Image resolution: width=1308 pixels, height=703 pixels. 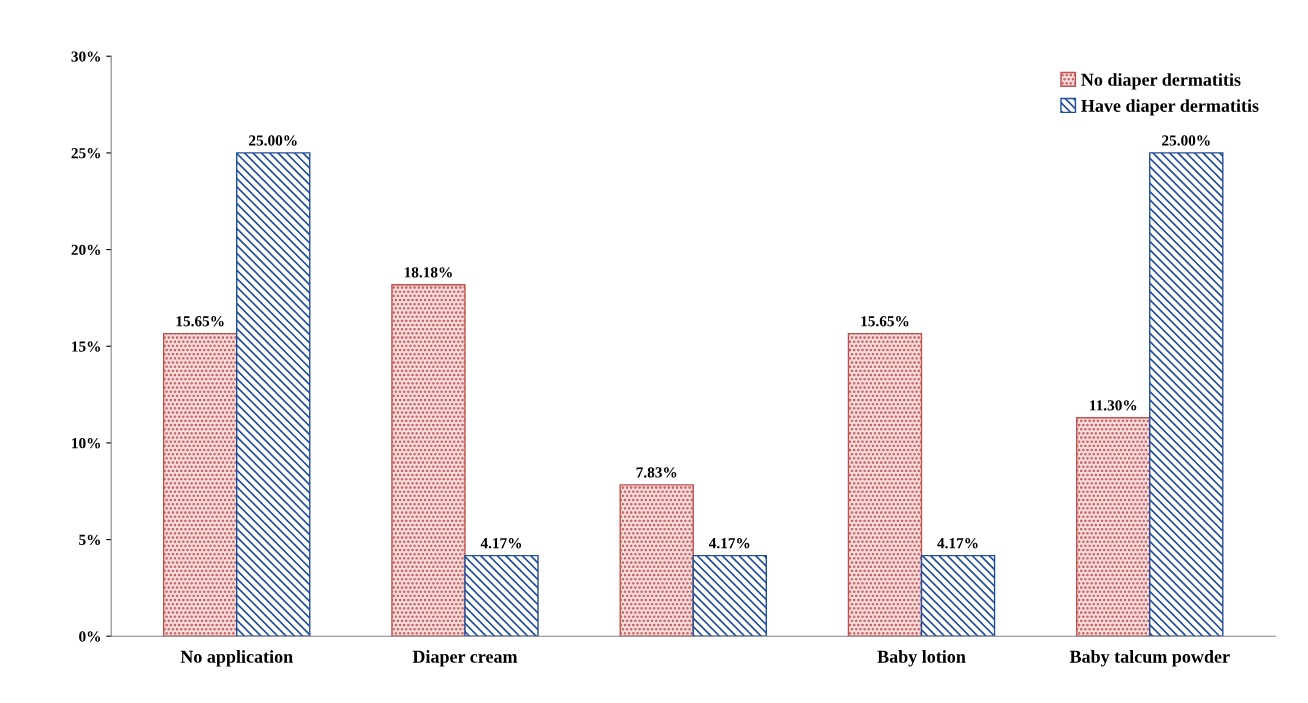 I want to click on x-tick-label: Diaper cream, so click(x=465, y=658).